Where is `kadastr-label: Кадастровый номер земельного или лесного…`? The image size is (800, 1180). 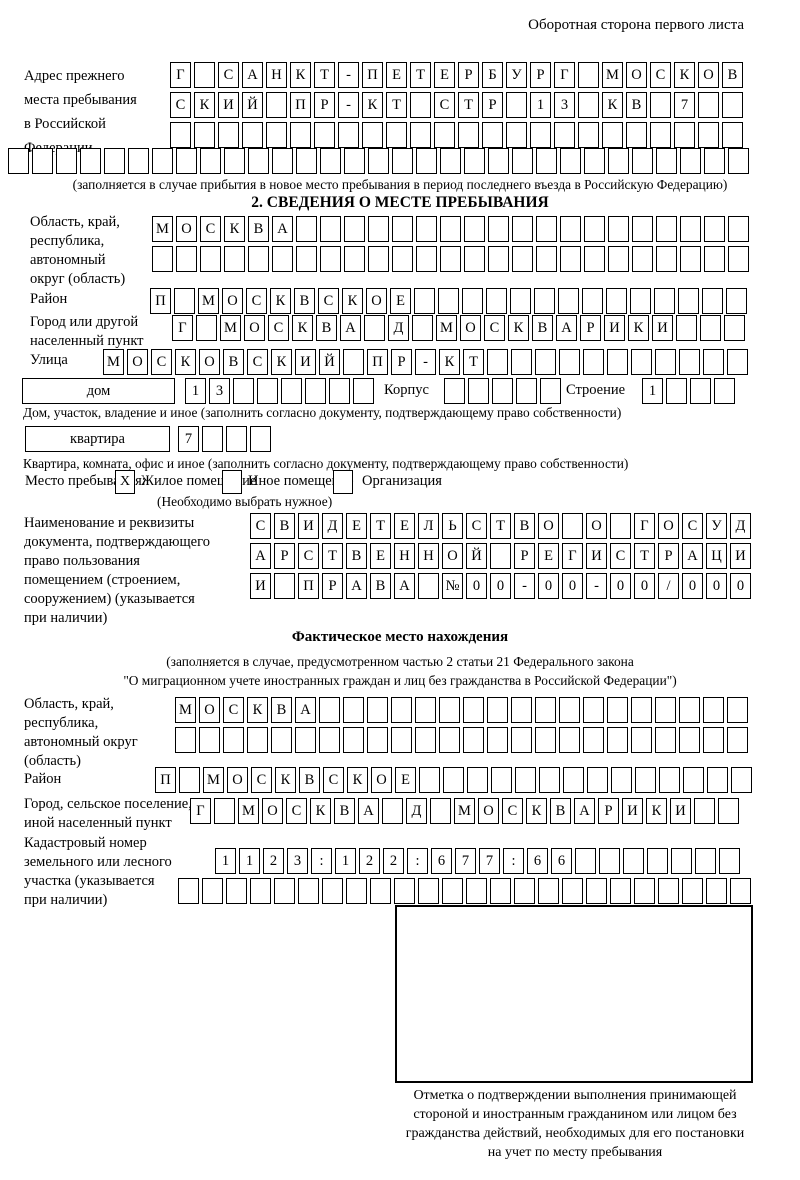
kadastr-label: Кадастровый номер земельного или лесного… is located at coordinates (98, 871).